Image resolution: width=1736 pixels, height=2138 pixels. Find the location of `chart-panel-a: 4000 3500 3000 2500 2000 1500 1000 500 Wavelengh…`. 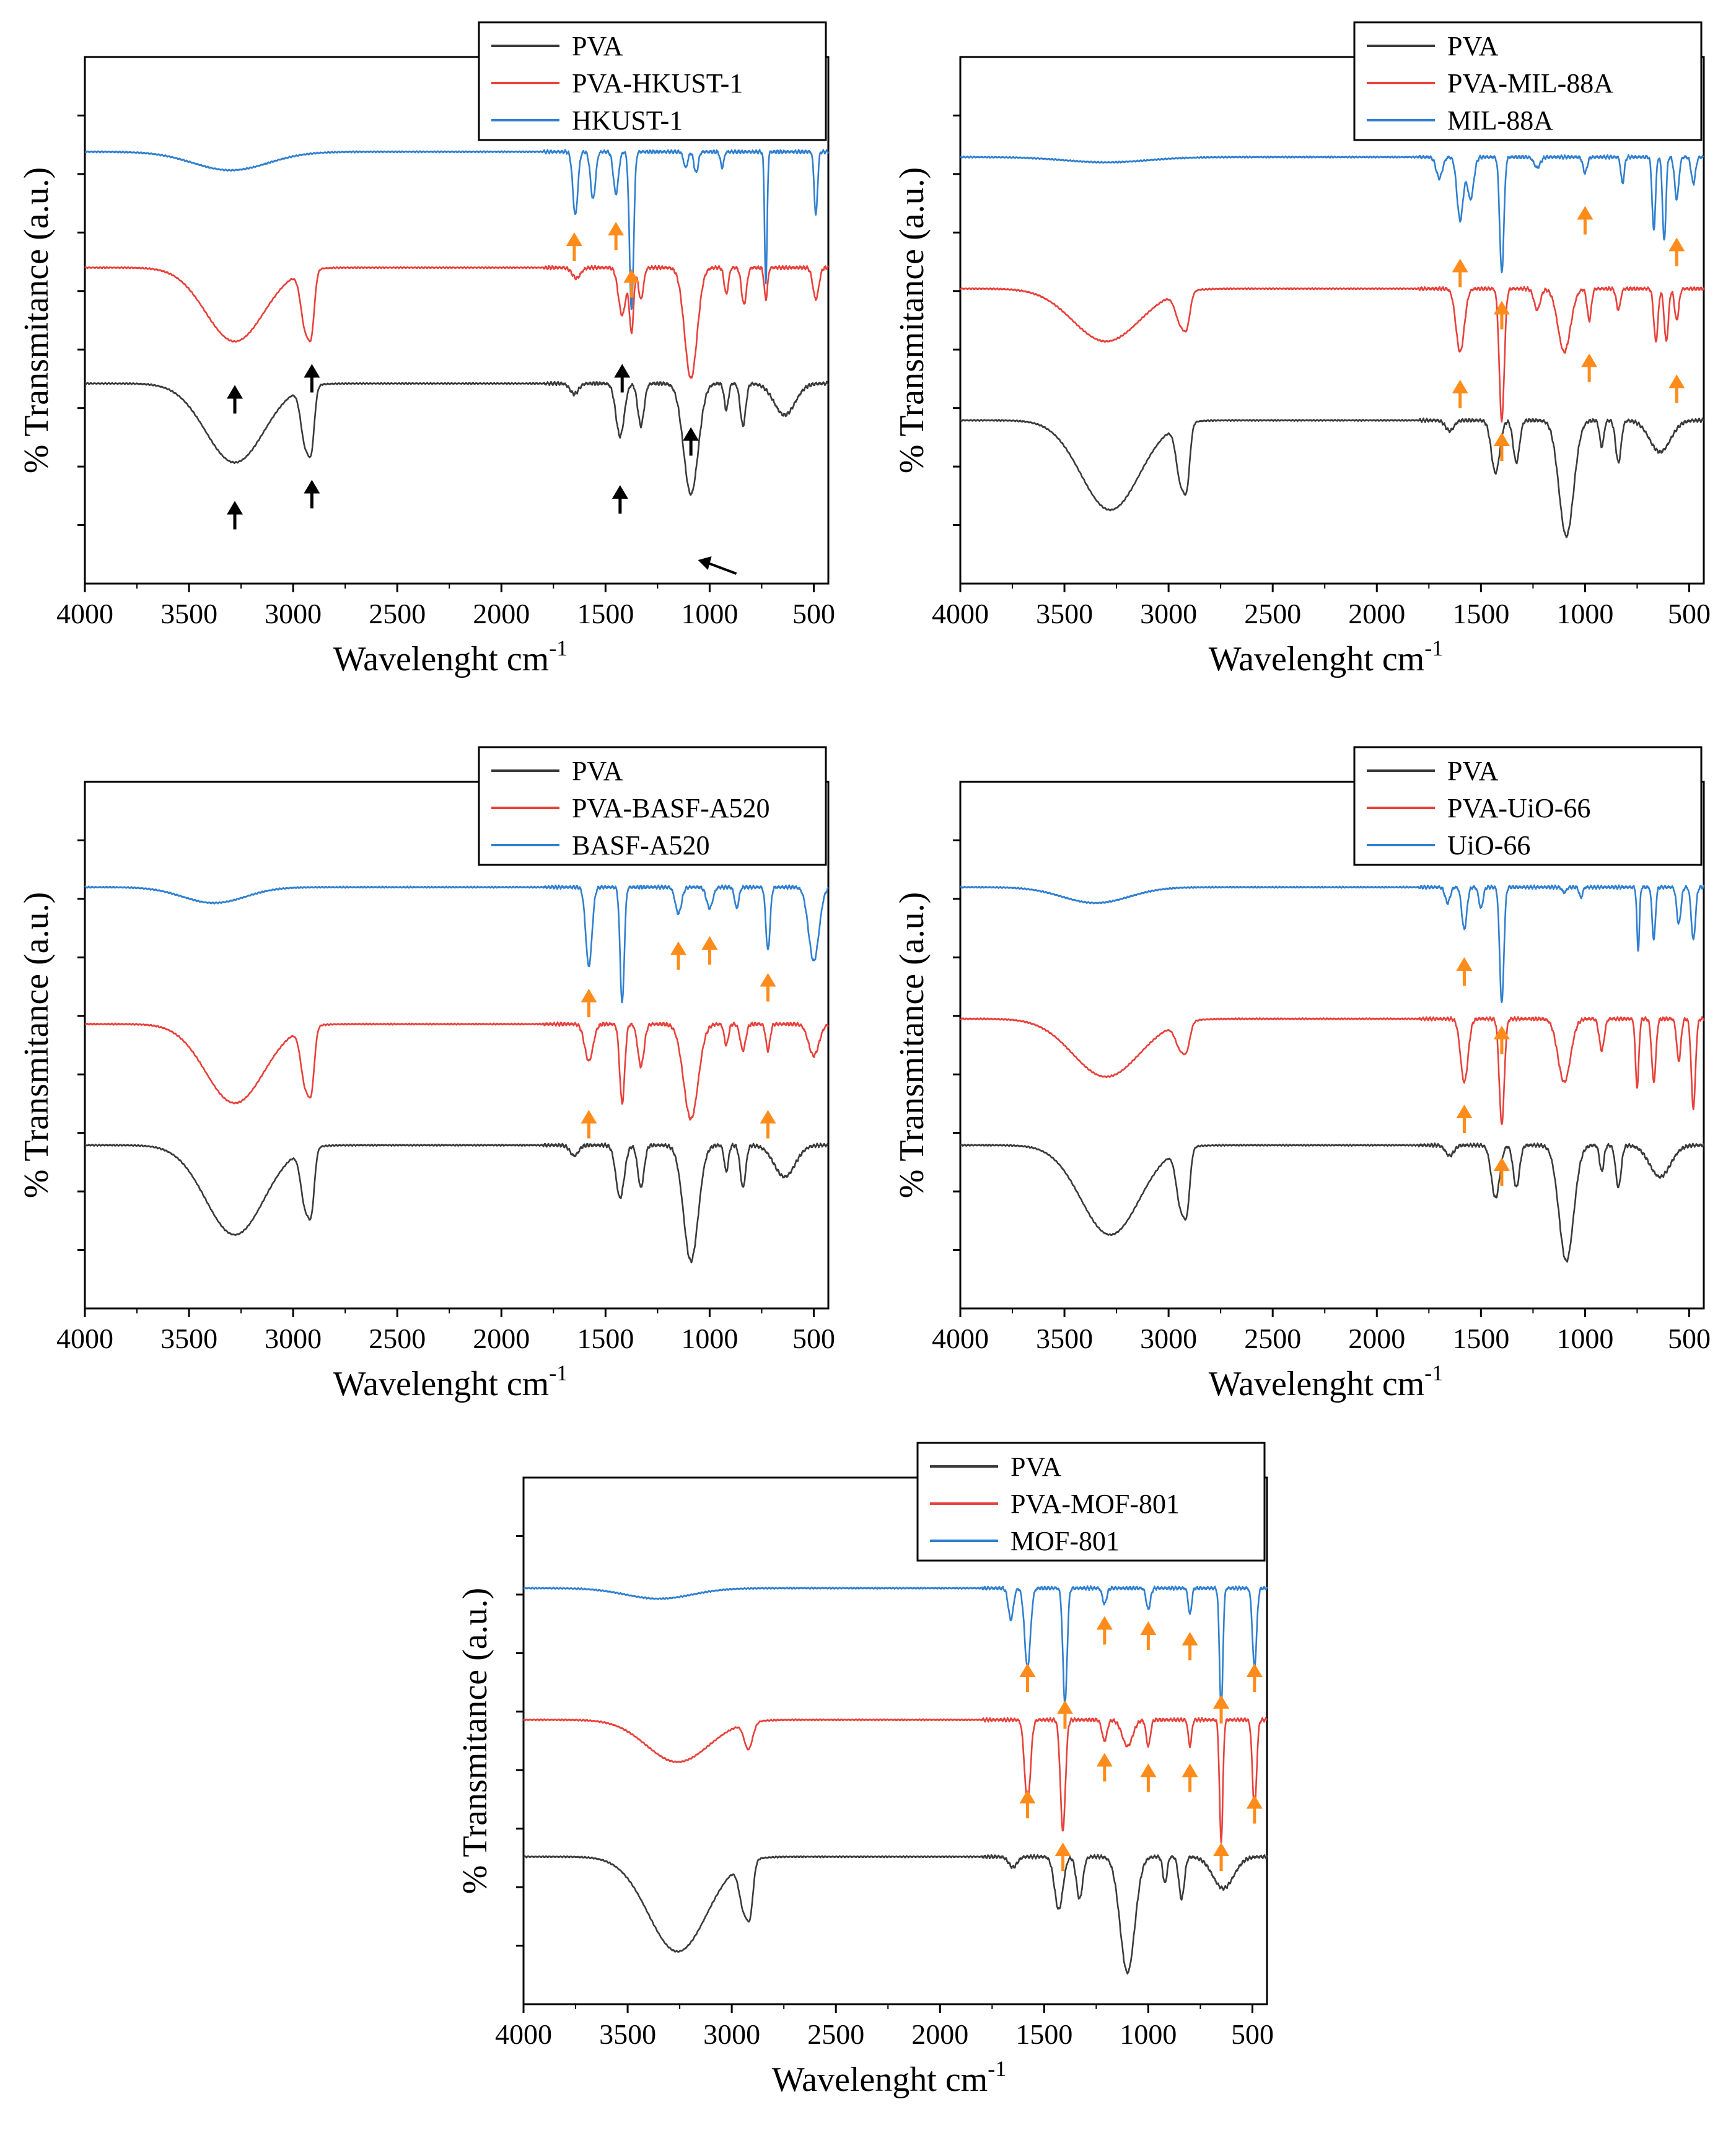

chart-panel-a: 4000 3500 3000 2500 2000 1500 1000 500 Wavelengh… is located at coordinates (426, 349).